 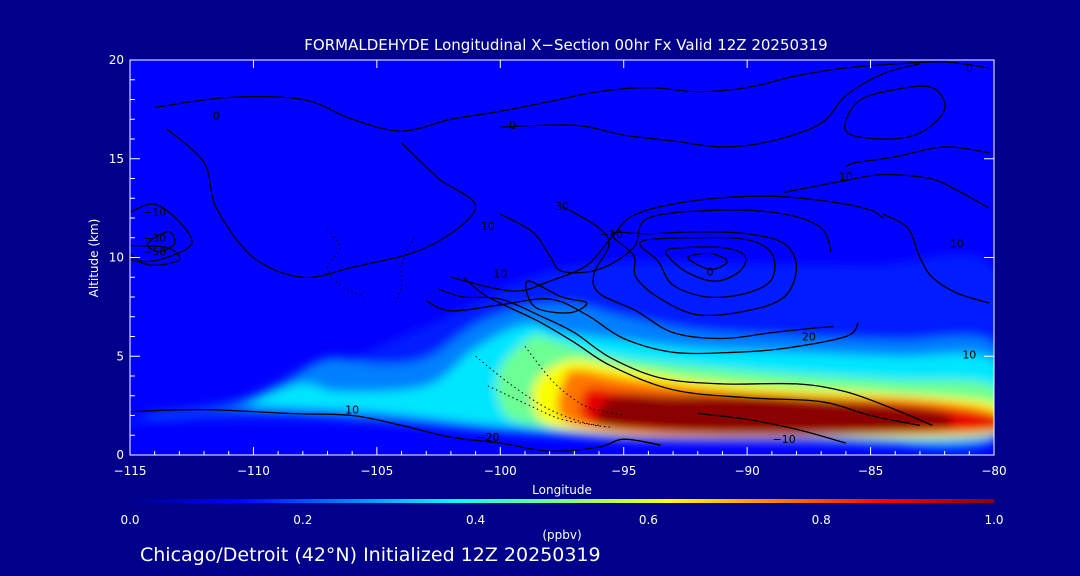 What do you see at coordinates (957, 244) in the screenshot?
I see `contour-label-16: 10` at bounding box center [957, 244].